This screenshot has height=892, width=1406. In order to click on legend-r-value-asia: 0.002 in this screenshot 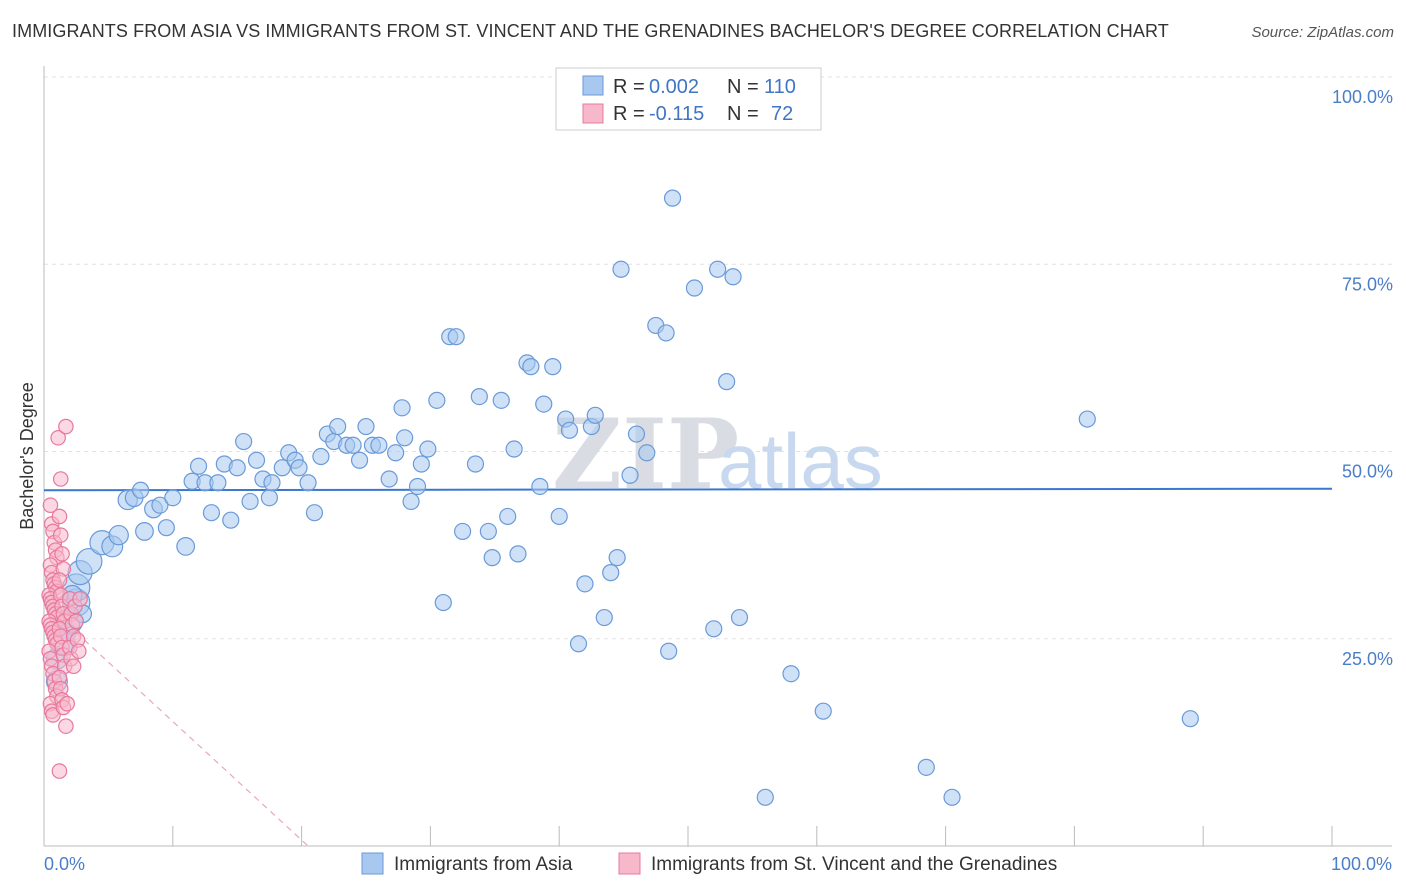, I will do `click(674, 87)`.